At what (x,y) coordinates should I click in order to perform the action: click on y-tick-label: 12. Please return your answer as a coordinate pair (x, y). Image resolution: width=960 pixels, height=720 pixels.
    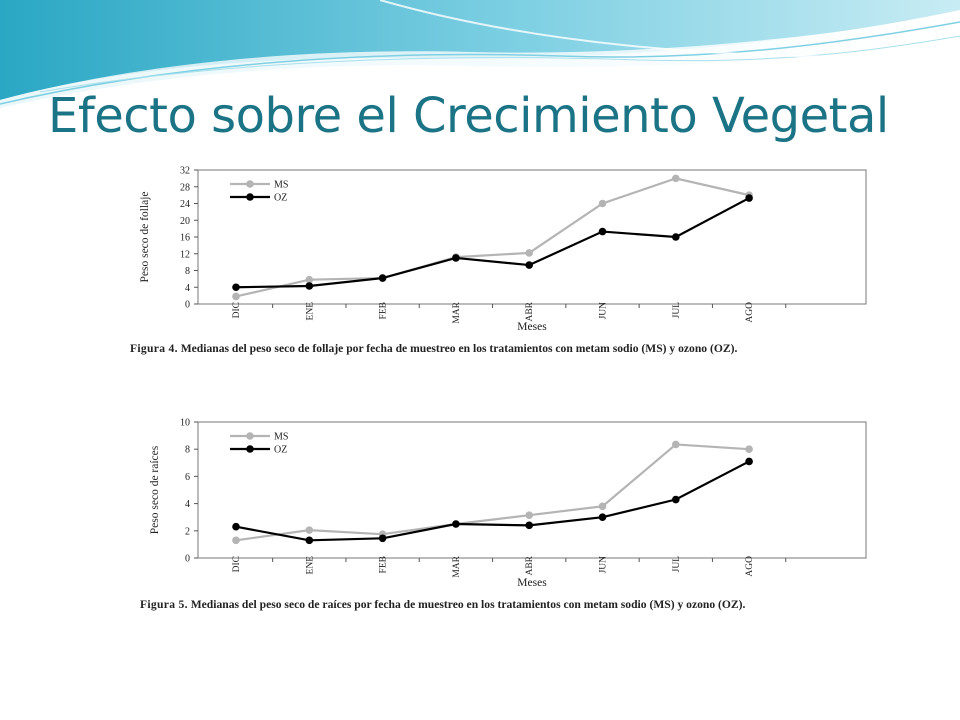
    Looking at the image, I should click on (185, 254).